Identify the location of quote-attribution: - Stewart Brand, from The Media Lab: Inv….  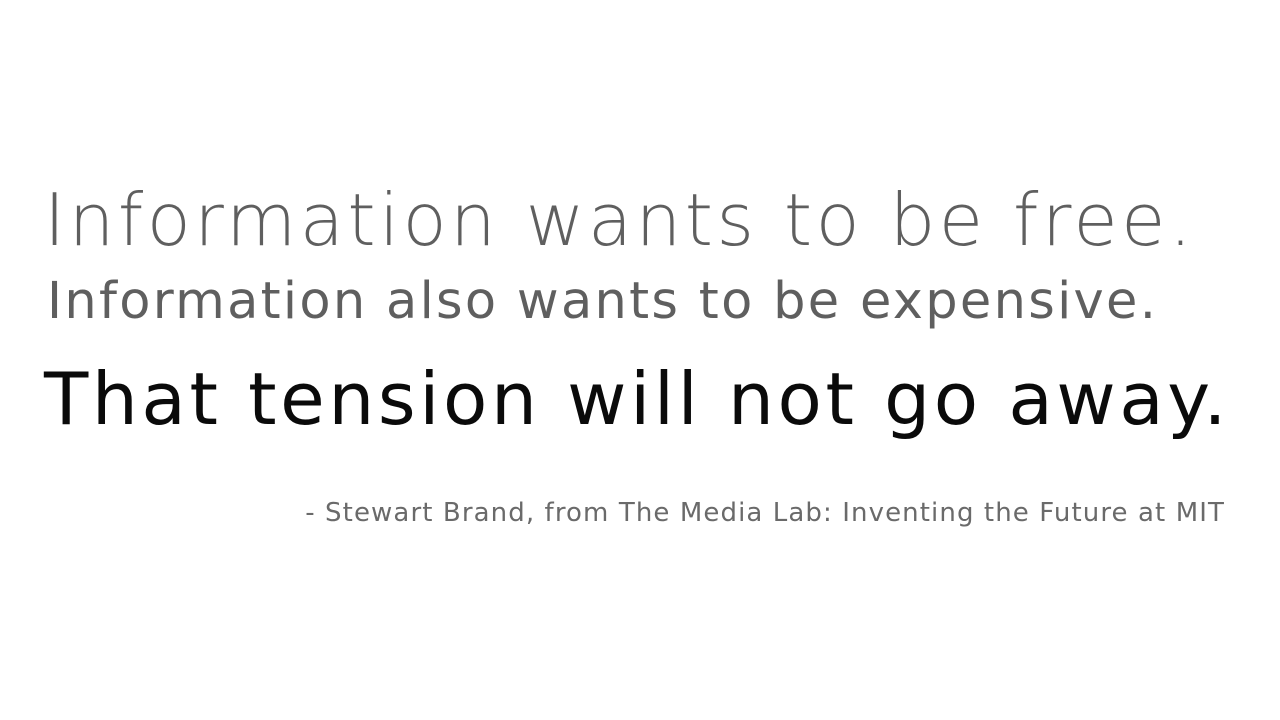
(765, 513).